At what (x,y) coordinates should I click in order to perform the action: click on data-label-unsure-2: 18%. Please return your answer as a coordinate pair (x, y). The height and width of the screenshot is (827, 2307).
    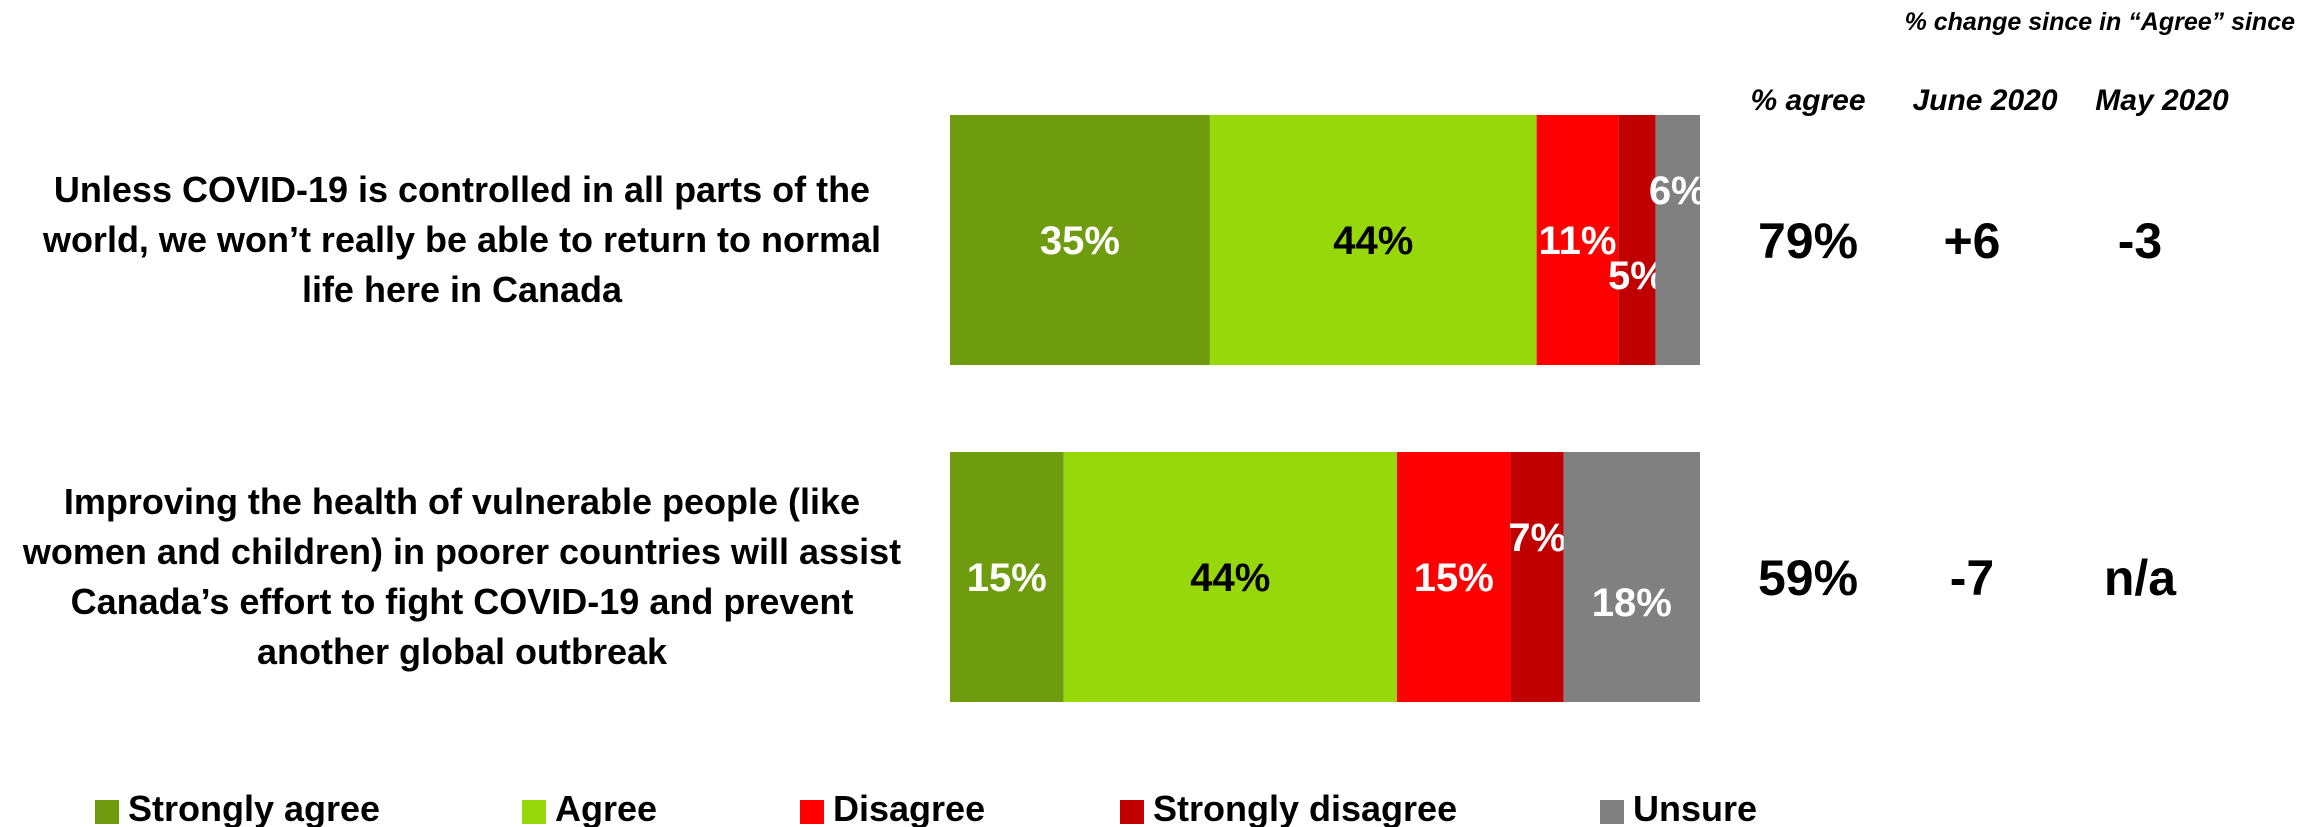
    Looking at the image, I should click on (1632, 603).